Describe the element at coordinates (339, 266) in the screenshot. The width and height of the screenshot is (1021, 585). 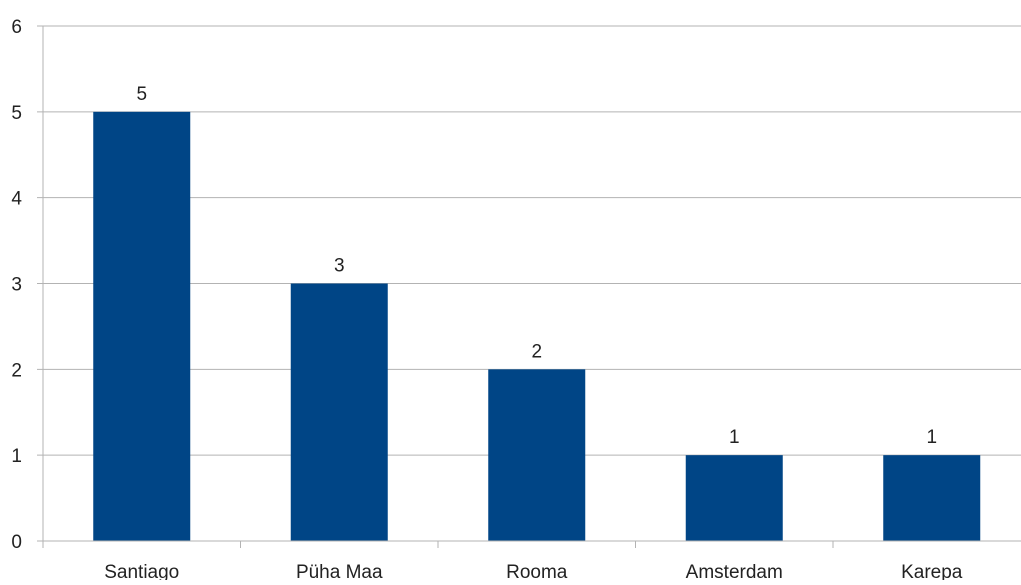
I see `data-label: 3` at that location.